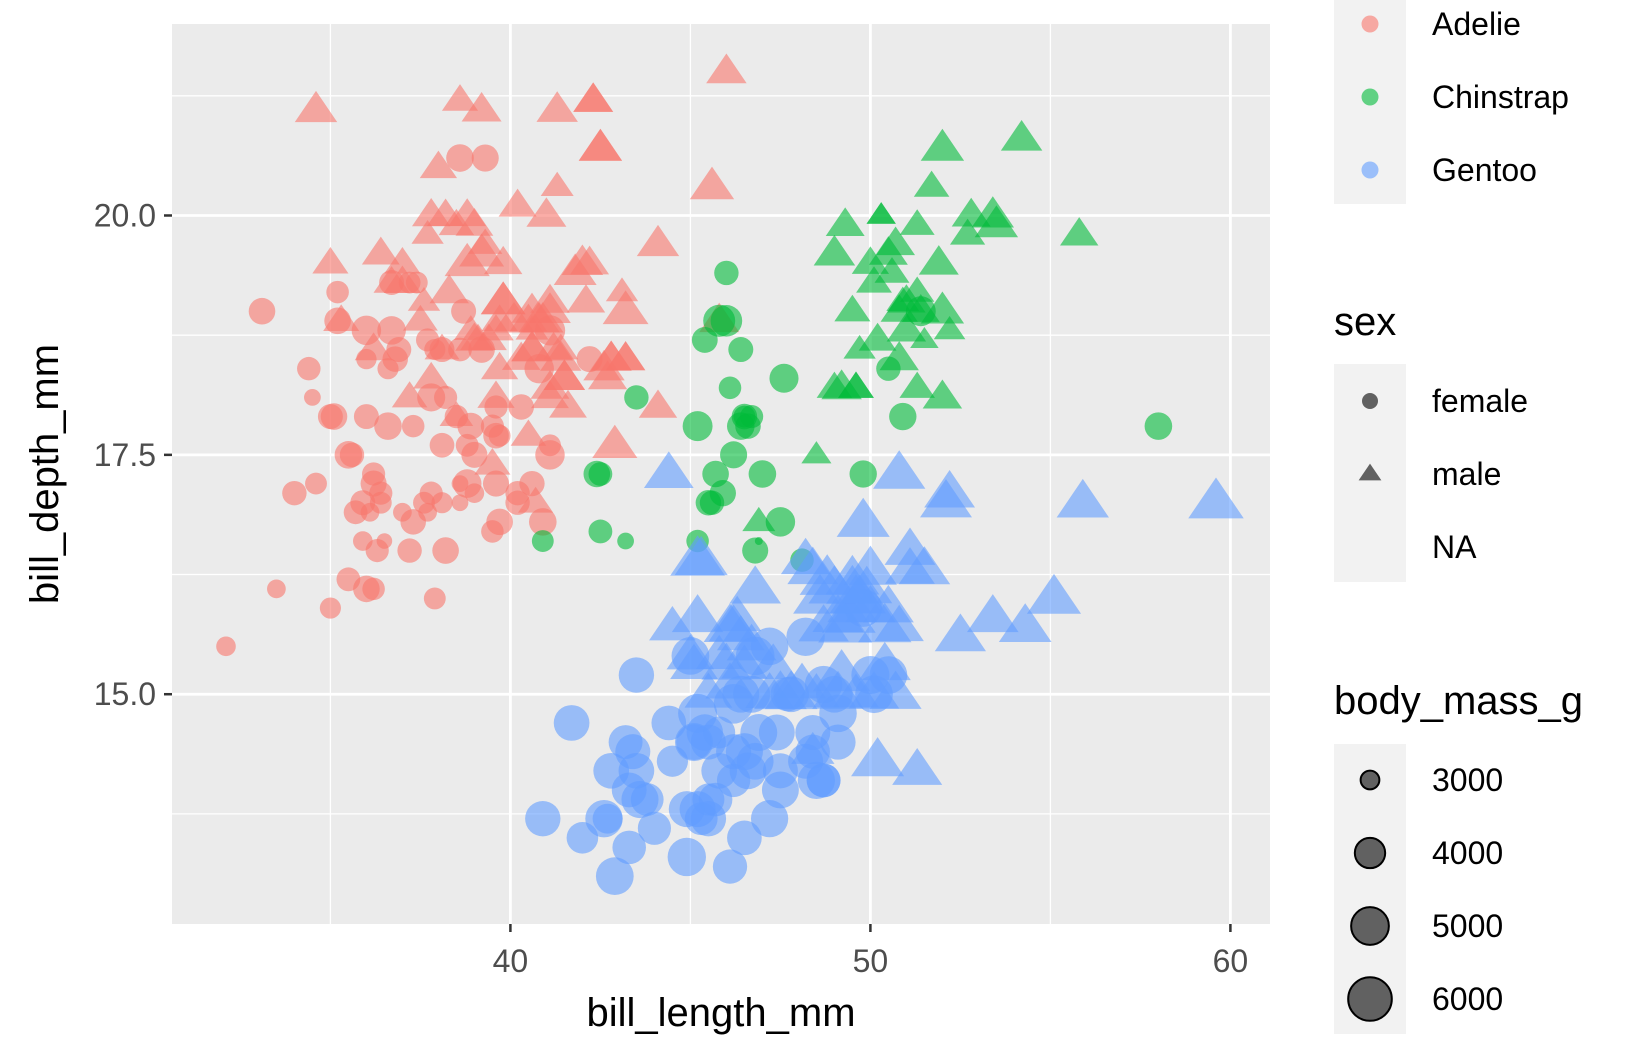  Describe the element at coordinates (1431, 441) in the screenshot. I see `legend-sex: sex female male NA` at that location.